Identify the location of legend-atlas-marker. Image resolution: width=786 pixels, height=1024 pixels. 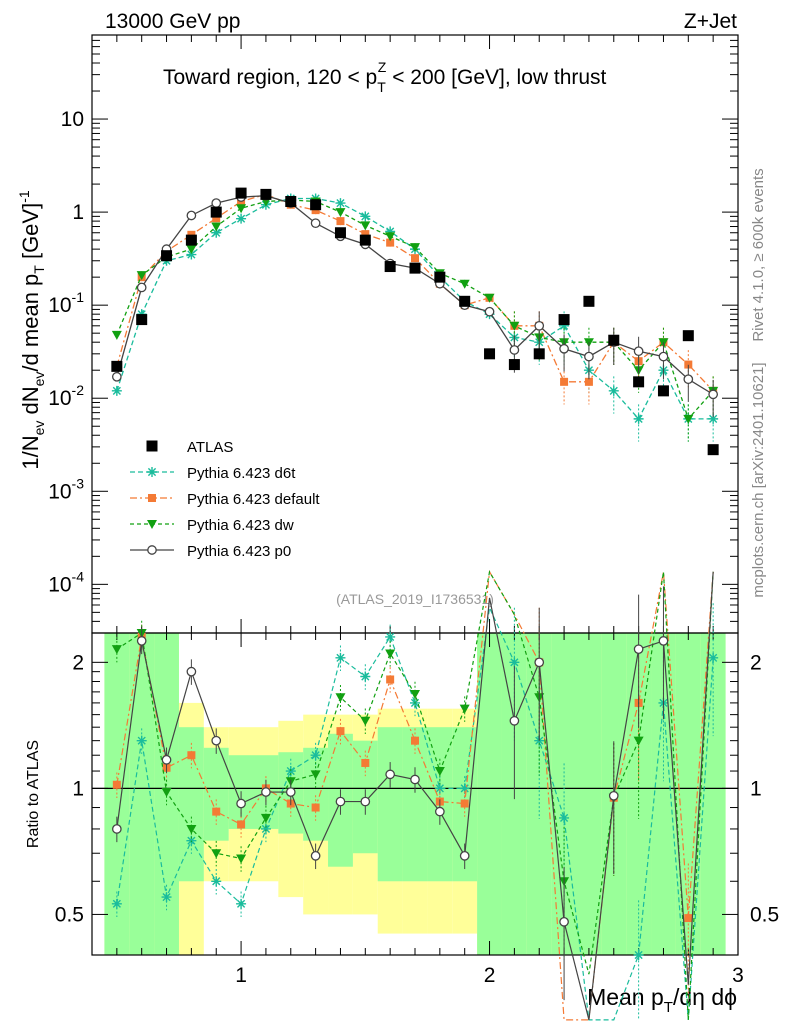
(152, 446).